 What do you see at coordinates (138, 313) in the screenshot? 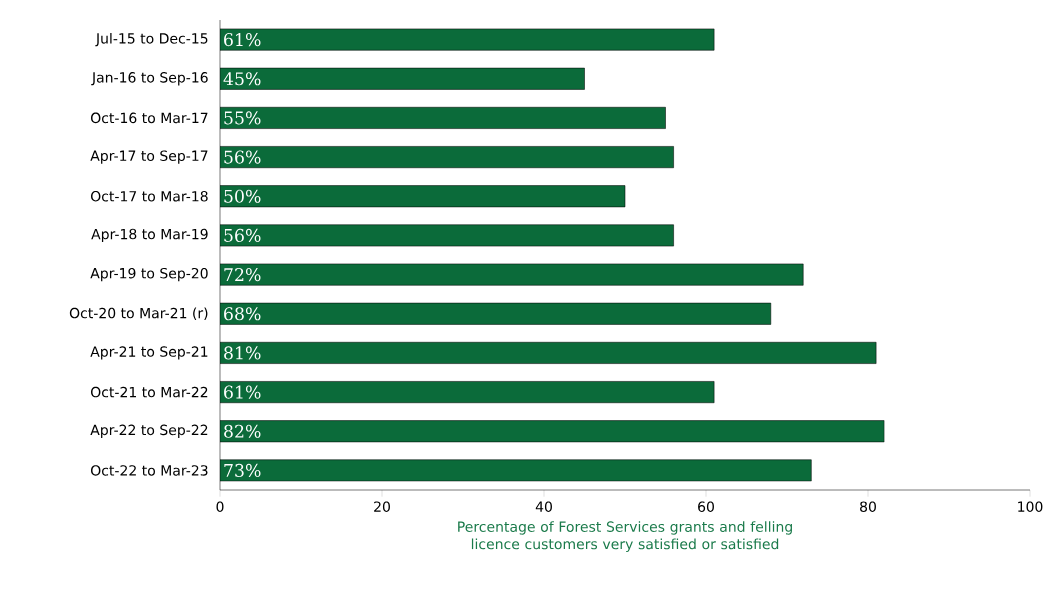
I see `y-tick-label: Oct-20 to Mar-21 (r)` at bounding box center [138, 313].